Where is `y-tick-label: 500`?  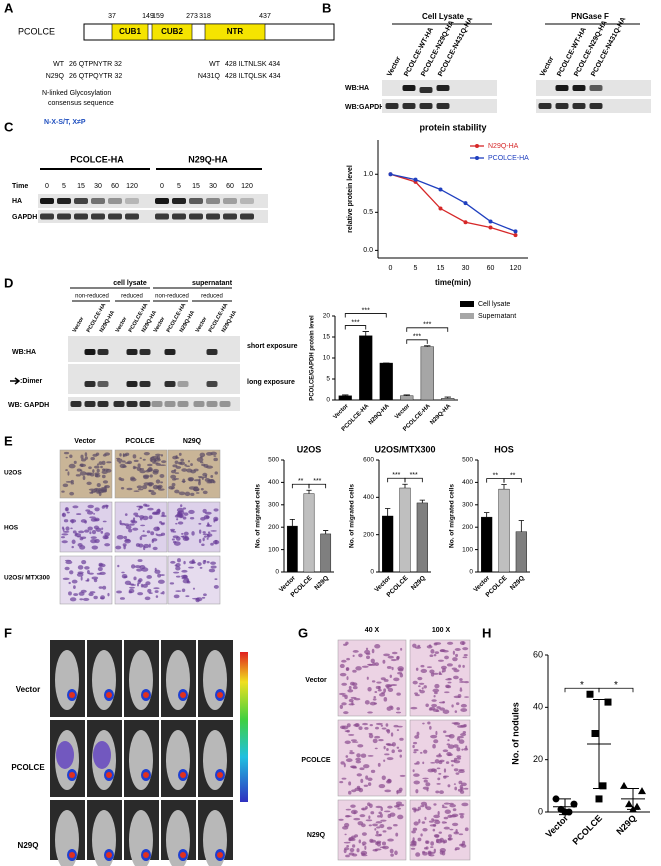 y-tick-label: 500 is located at coordinates (273, 460).